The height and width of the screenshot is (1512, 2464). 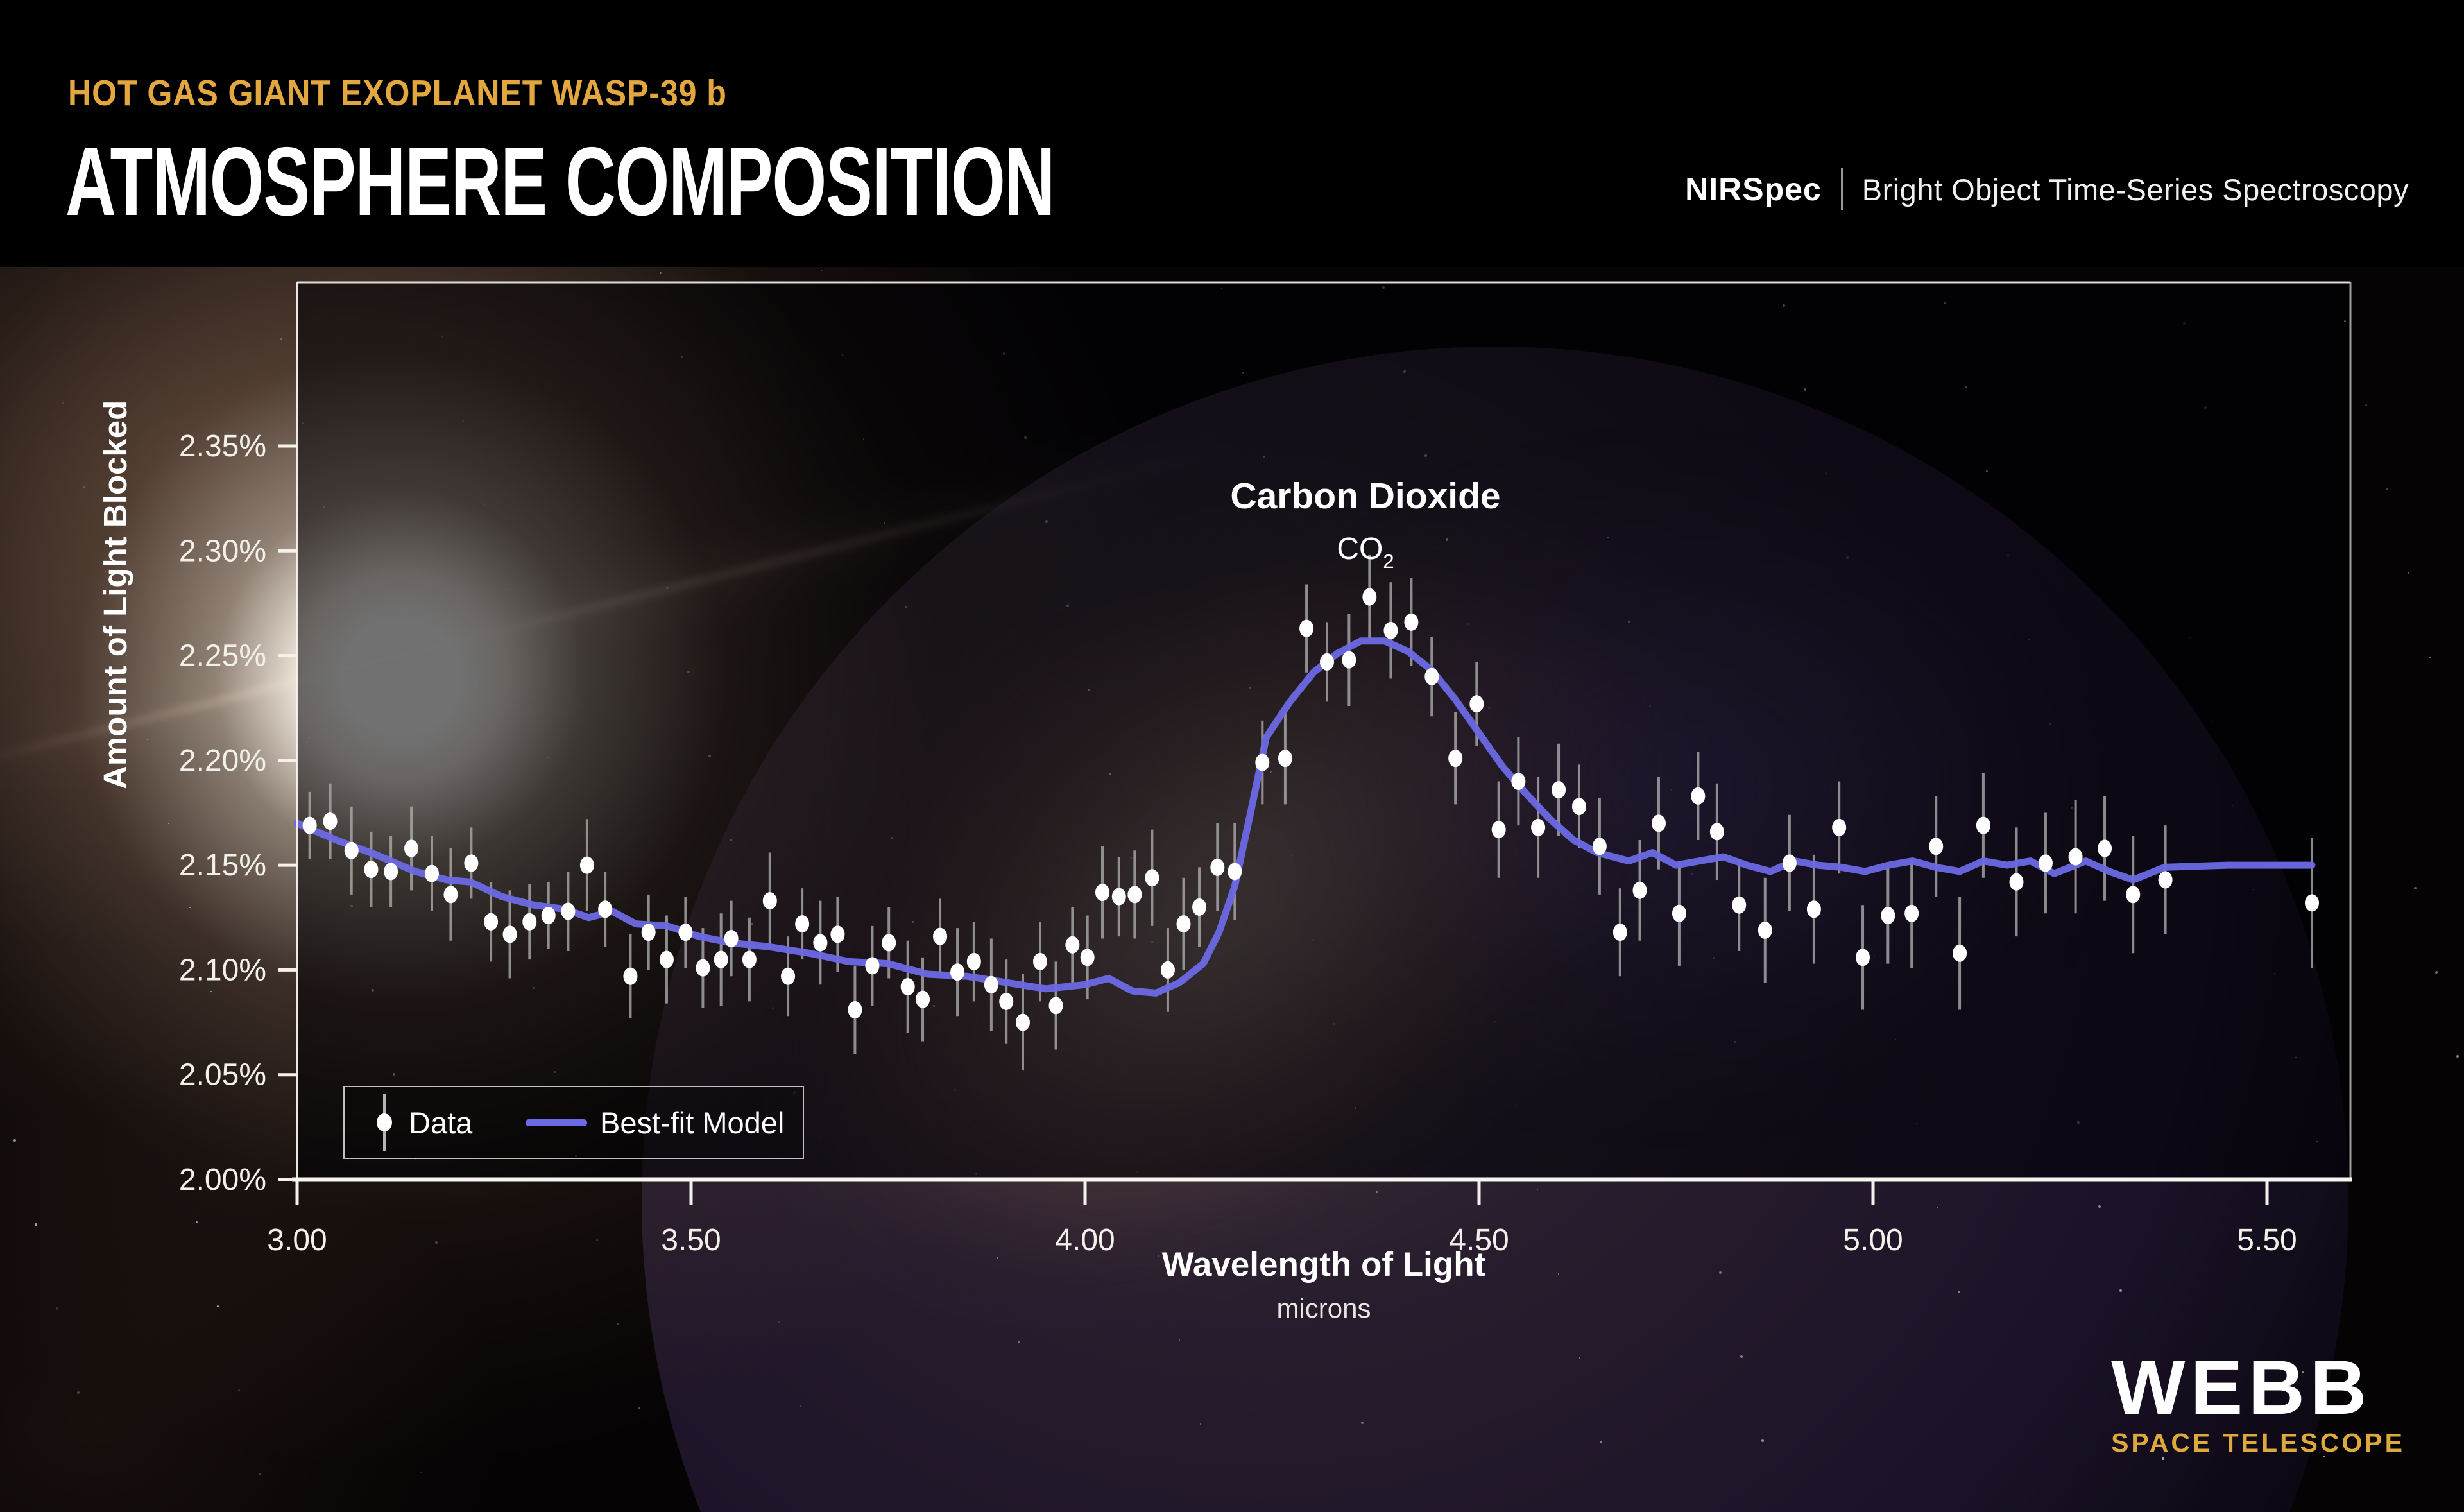 What do you see at coordinates (1366, 496) in the screenshot?
I see `annotation-title: Carbon Dioxide` at bounding box center [1366, 496].